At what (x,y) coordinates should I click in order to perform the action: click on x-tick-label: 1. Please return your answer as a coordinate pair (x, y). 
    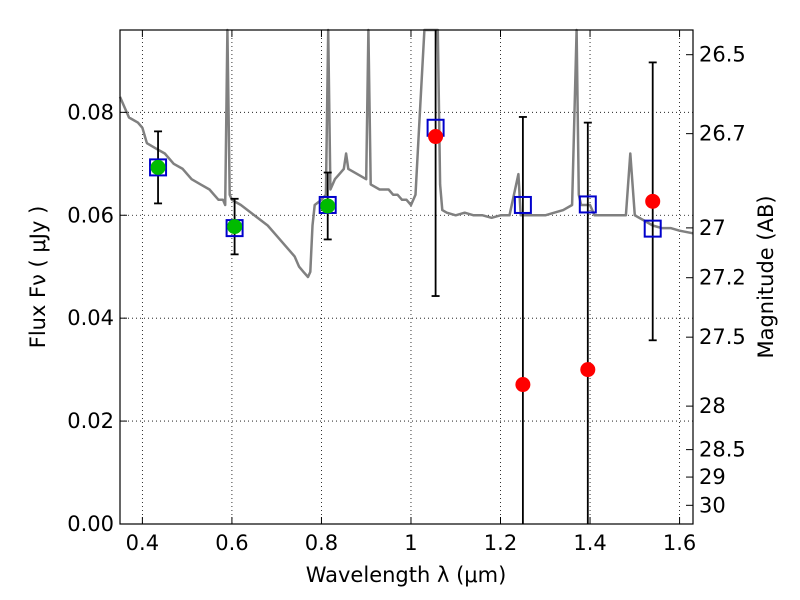
    Looking at the image, I should click on (410, 543).